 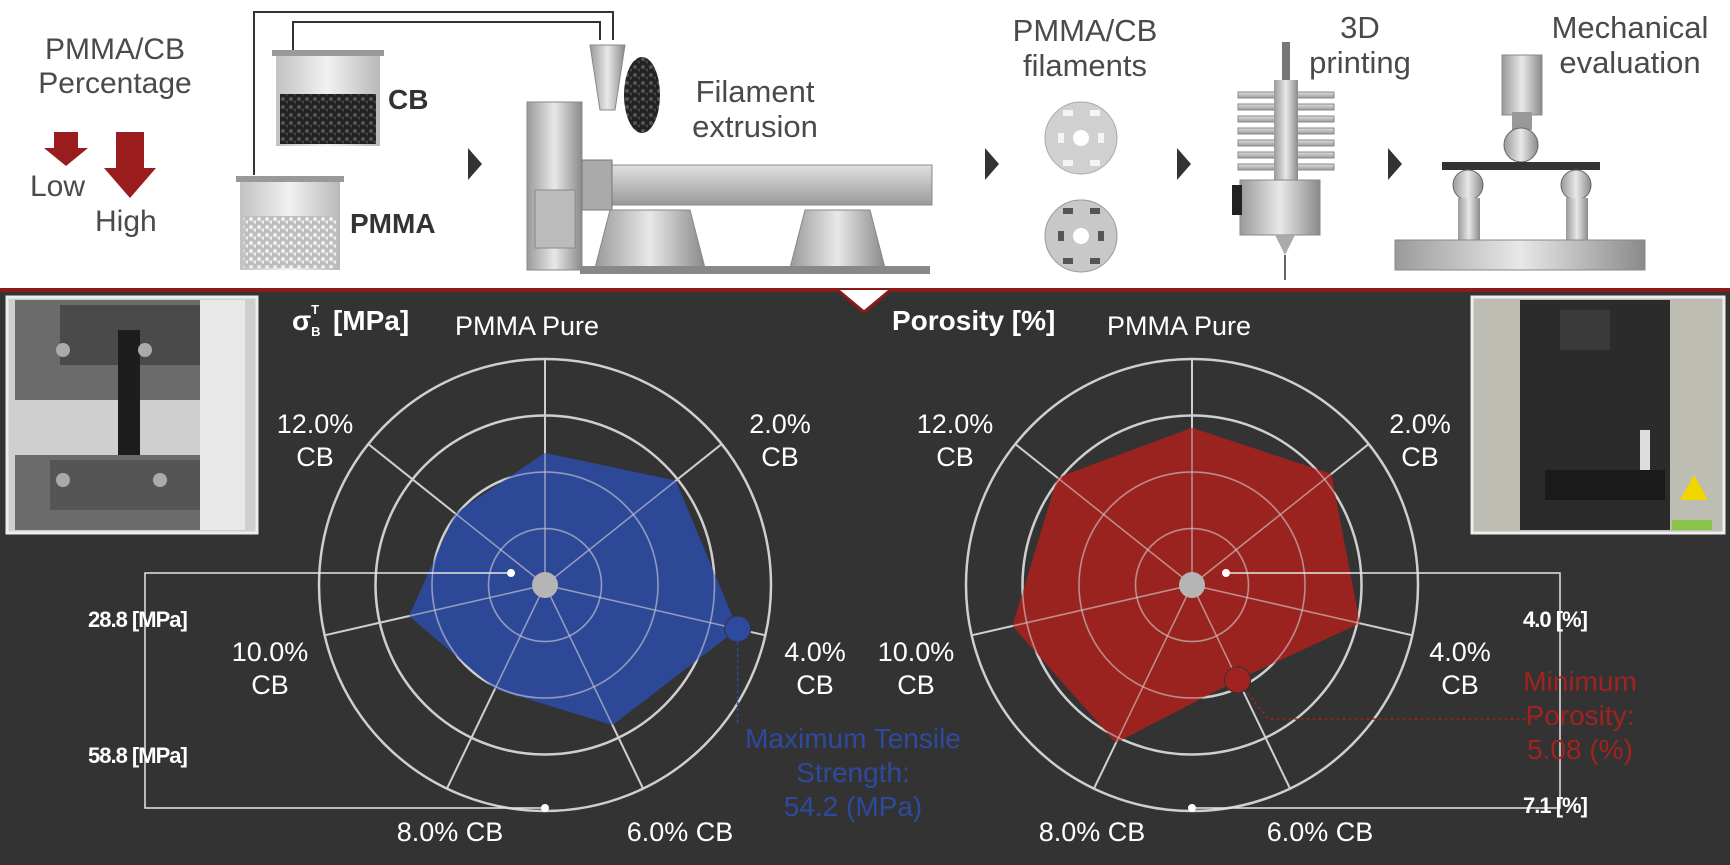 What do you see at coordinates (916, 668) in the screenshot?
I see `porosity-axis-label-10cb: 10.0% CB` at bounding box center [916, 668].